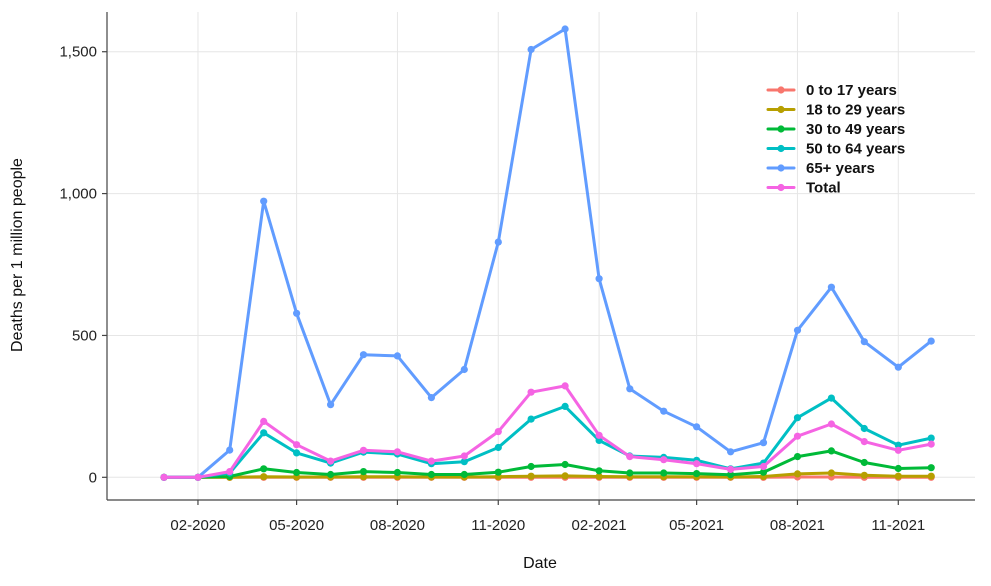 Image resolution: width=991 pixels, height=586 pixels. I want to click on legend-label: 0 to 17 years, so click(851, 90).